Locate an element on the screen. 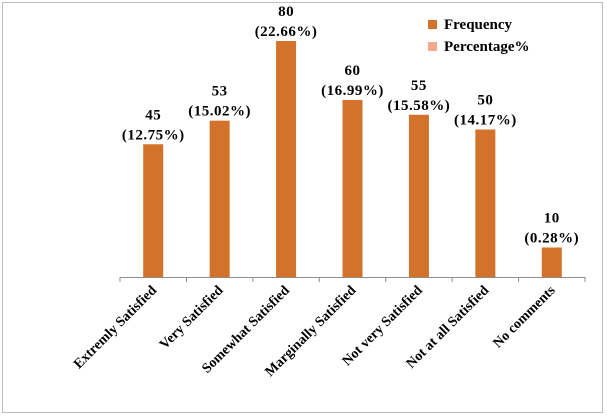 Image resolution: width=607 pixels, height=417 pixels. bar-value-label: 10 is located at coordinates (552, 219).